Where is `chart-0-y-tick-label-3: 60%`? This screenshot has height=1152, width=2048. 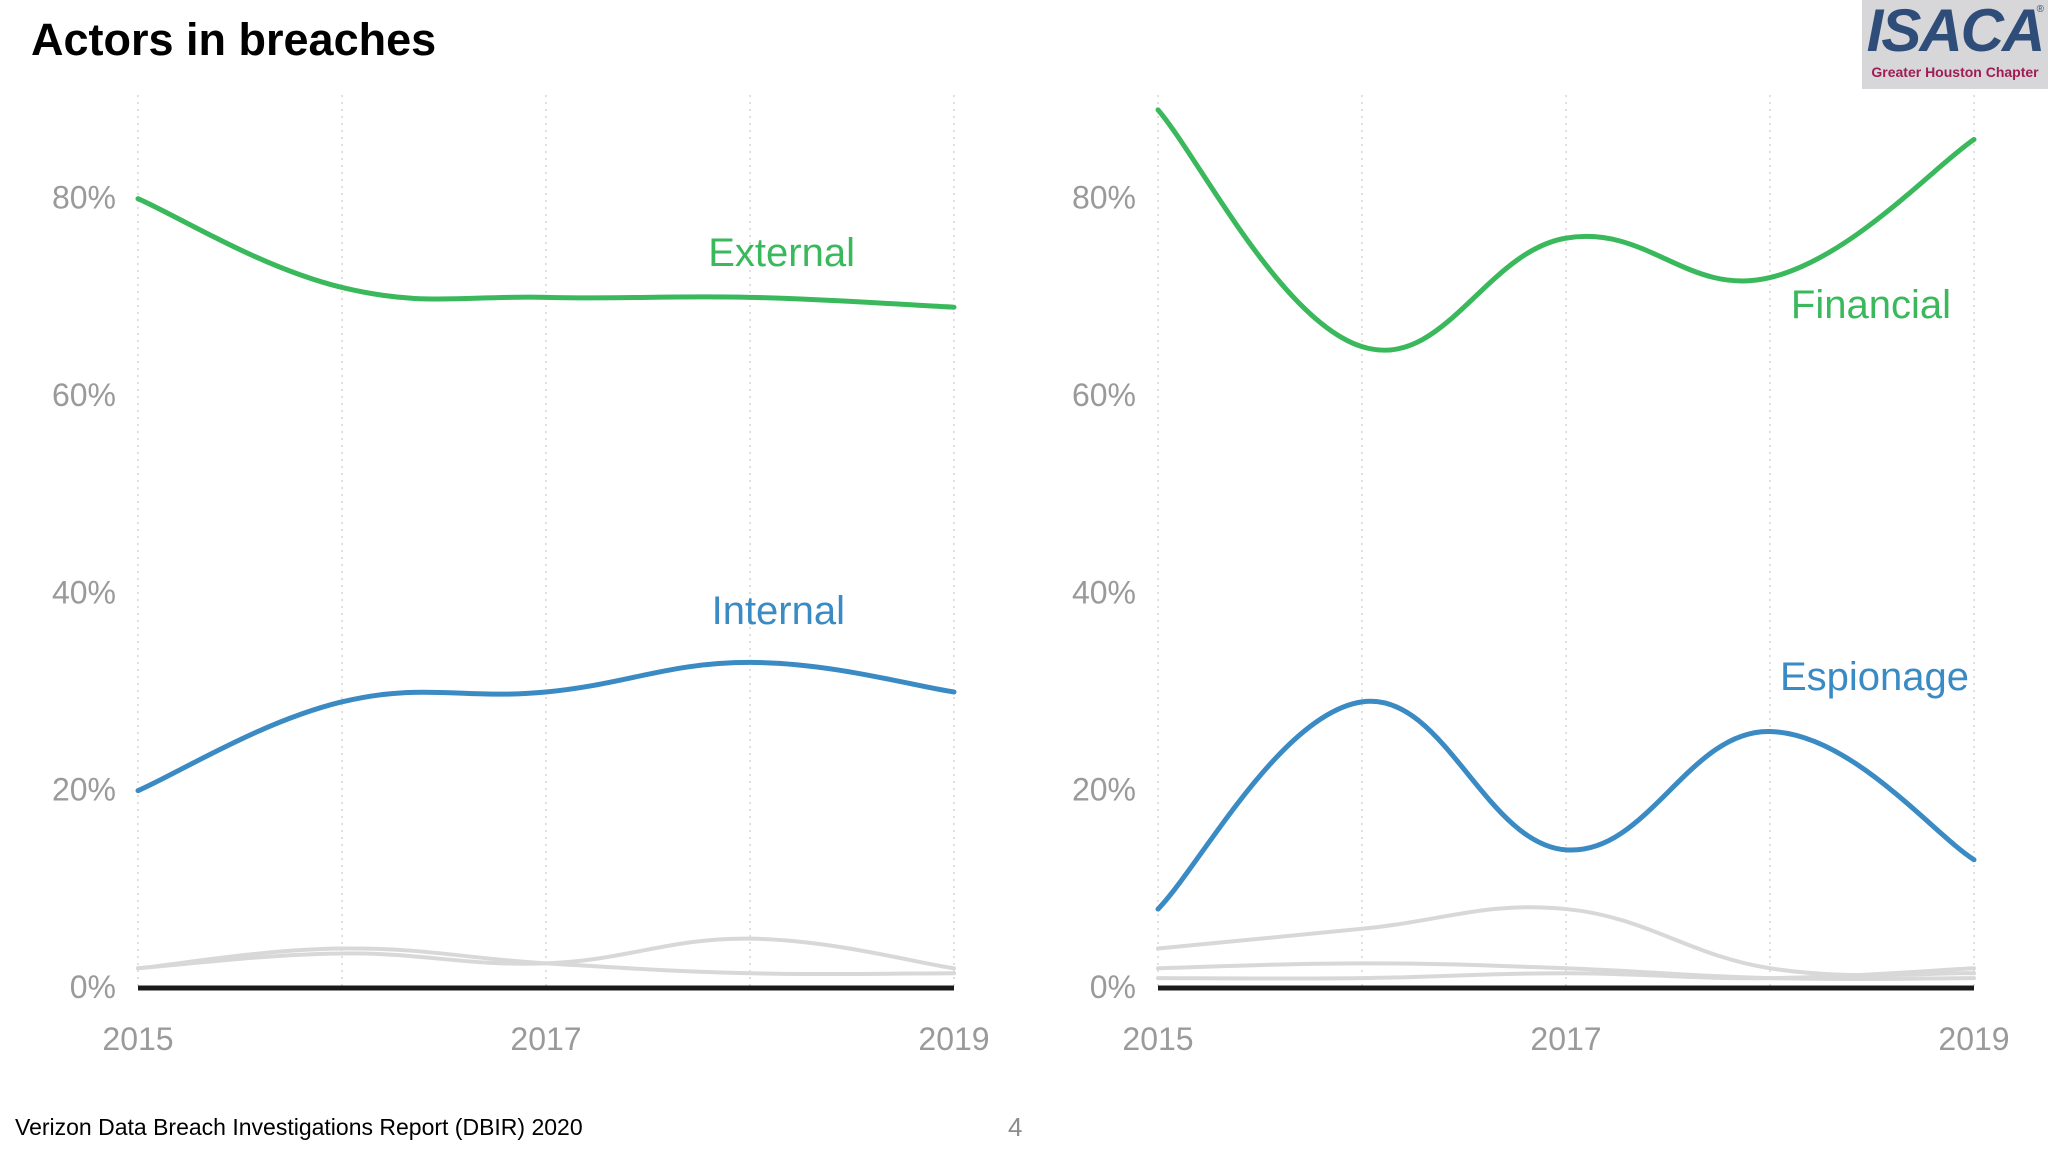
chart-0-y-tick-label-3: 60% is located at coordinates (84, 395).